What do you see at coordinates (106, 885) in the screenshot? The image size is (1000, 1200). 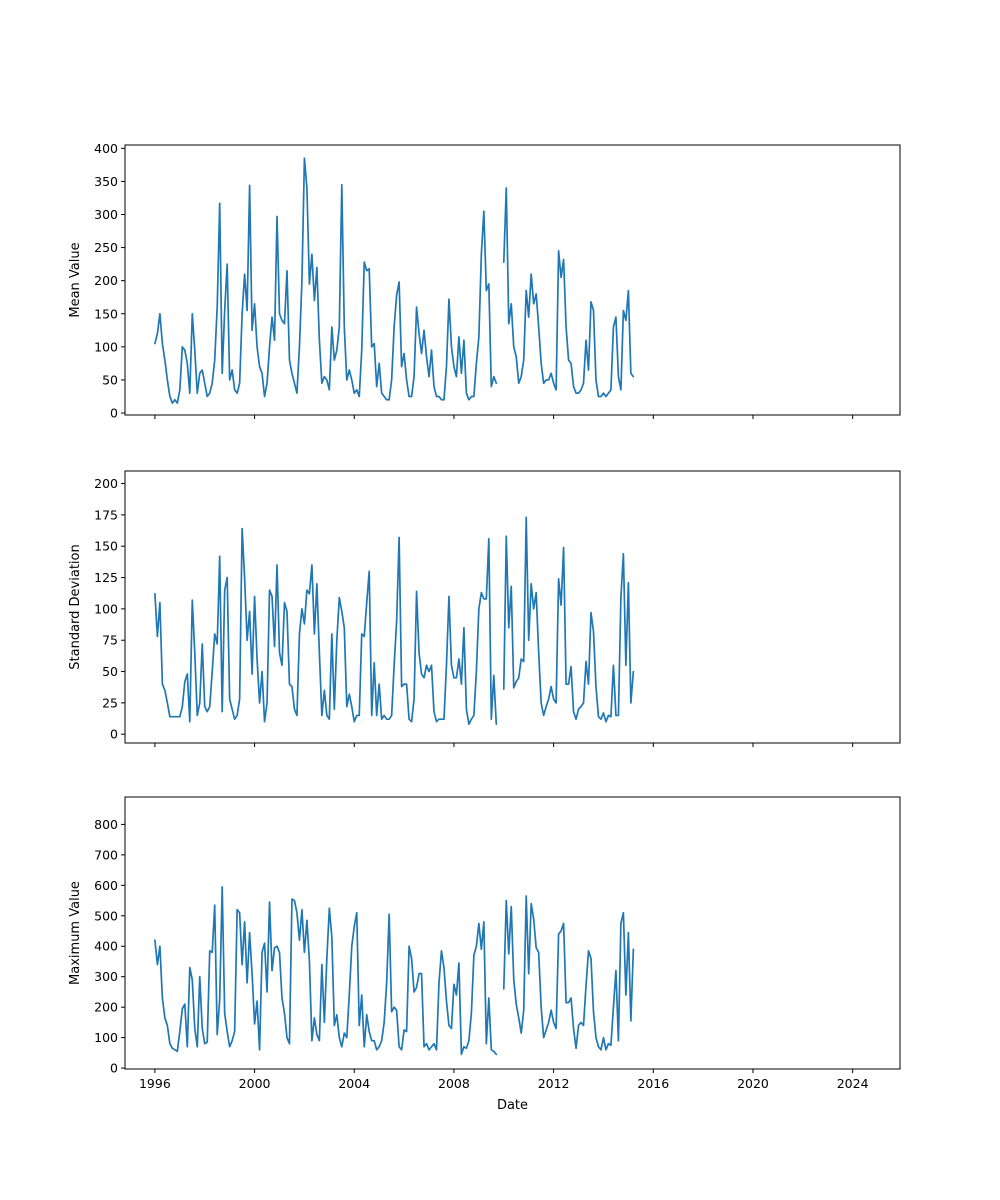 I see `y-tick-label: 600` at bounding box center [106, 885].